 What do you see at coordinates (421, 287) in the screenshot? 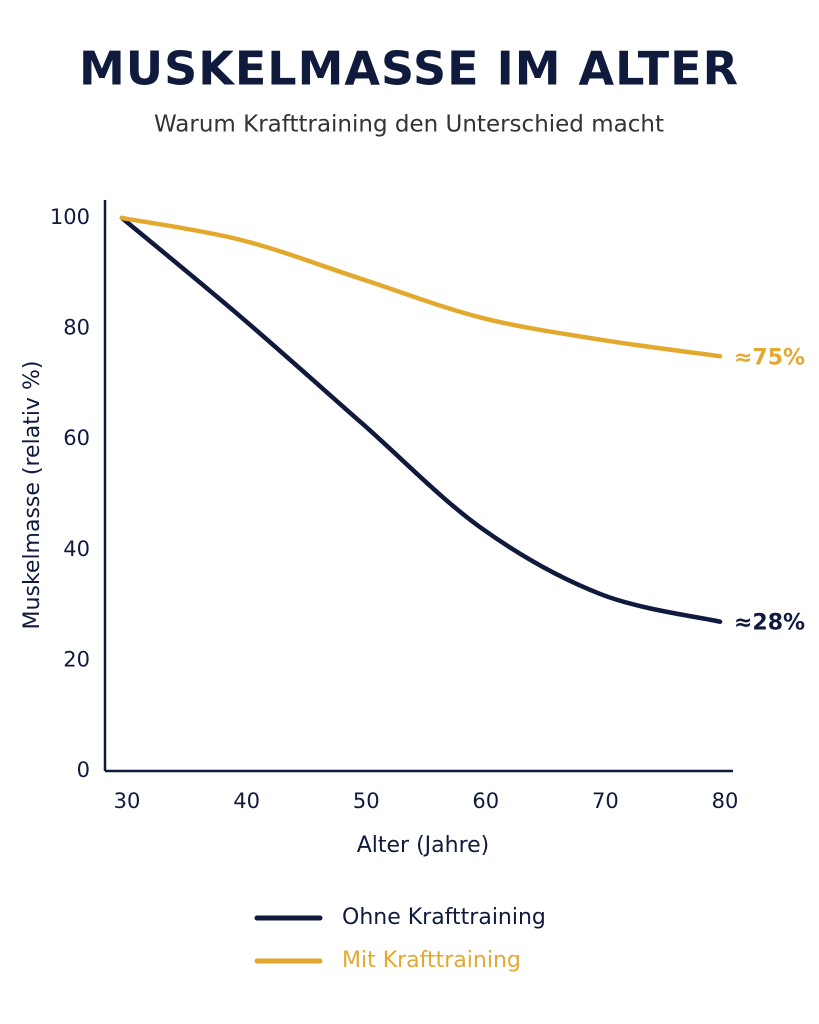
I see `series-line` at bounding box center [421, 287].